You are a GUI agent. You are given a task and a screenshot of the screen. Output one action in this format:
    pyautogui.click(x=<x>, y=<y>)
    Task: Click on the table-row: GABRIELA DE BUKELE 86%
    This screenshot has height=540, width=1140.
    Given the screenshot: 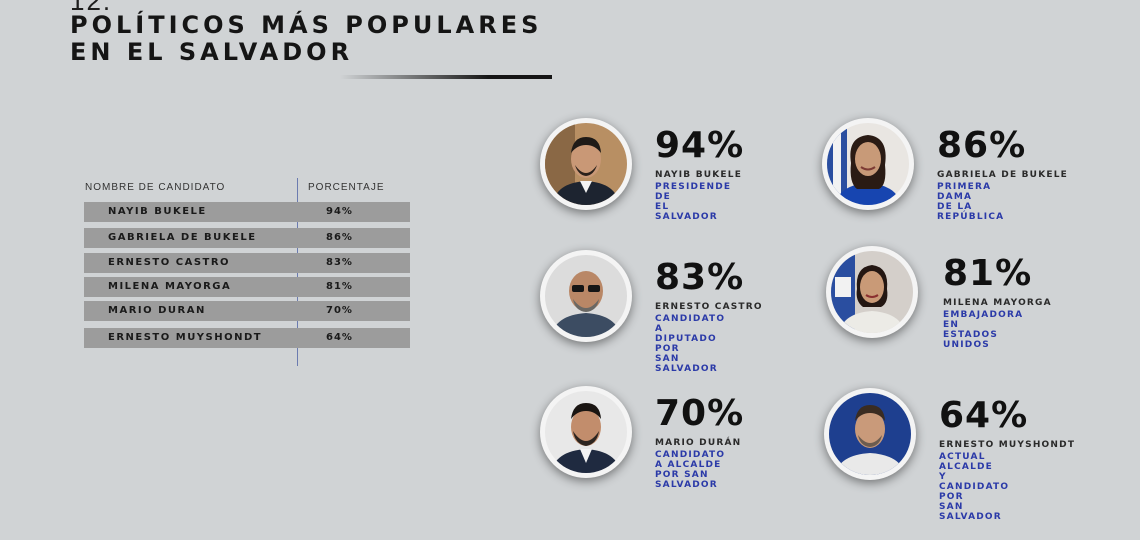 What is the action you would take?
    pyautogui.click(x=247, y=238)
    